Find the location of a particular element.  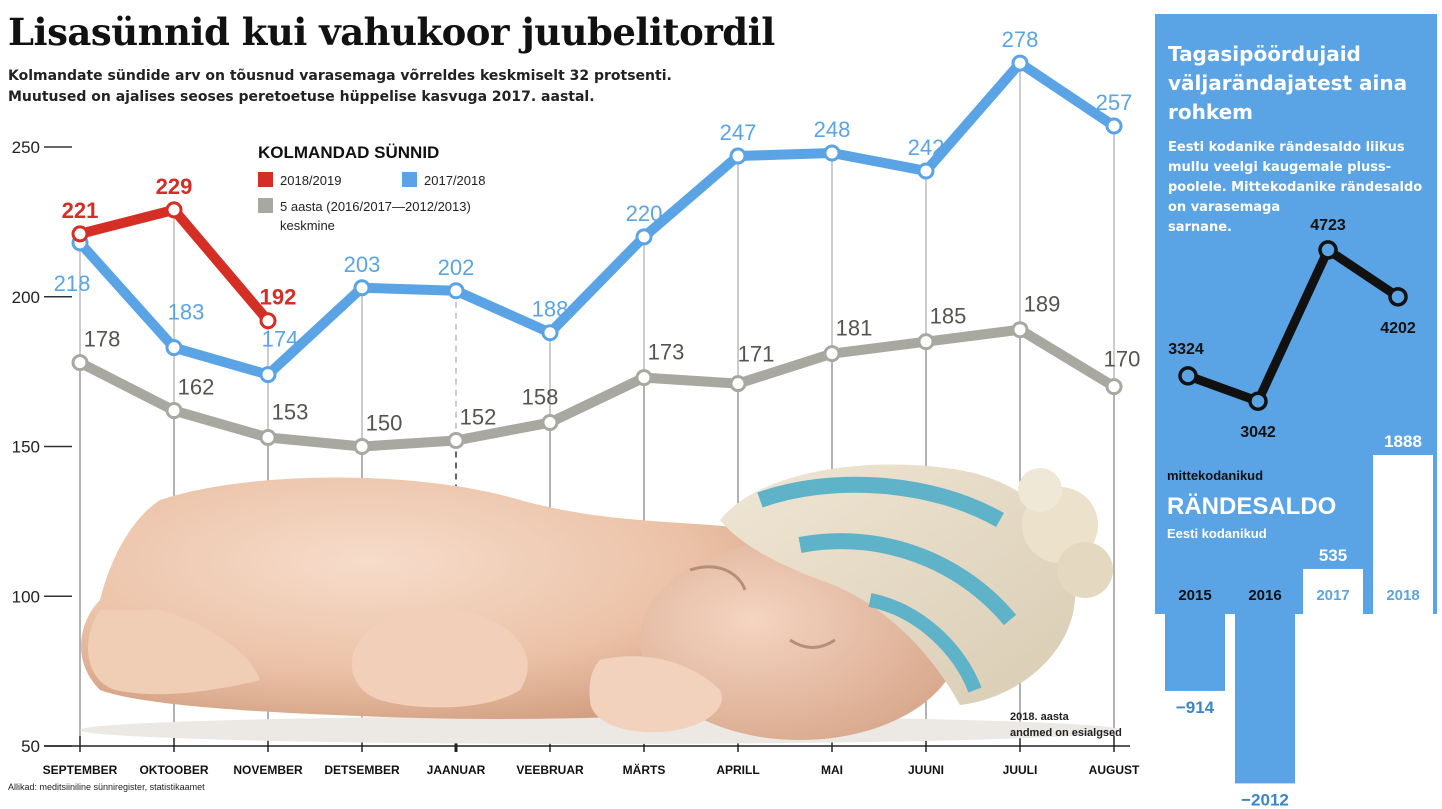

data-label-2017-2018: 247 is located at coordinates (738, 132).